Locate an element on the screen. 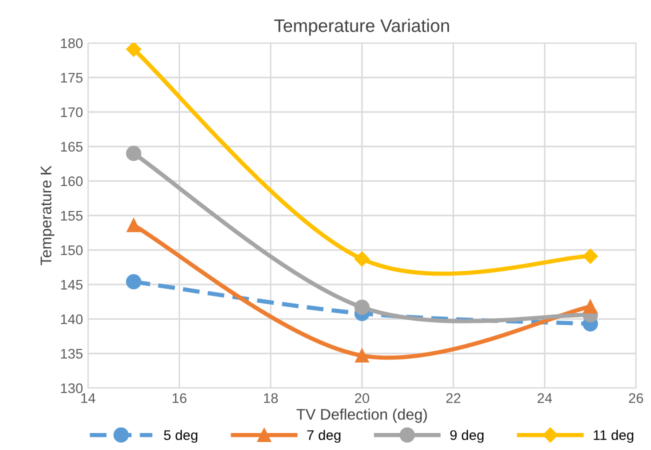 The width and height of the screenshot is (651, 450). y-tick-label: 180 is located at coordinates (72, 43).